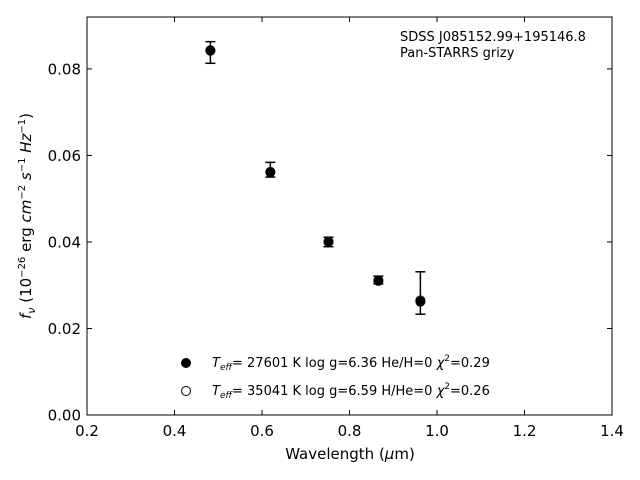 The height and width of the screenshot is (480, 640). I want to click on y-tick-label: 0.04, so click(64, 242).